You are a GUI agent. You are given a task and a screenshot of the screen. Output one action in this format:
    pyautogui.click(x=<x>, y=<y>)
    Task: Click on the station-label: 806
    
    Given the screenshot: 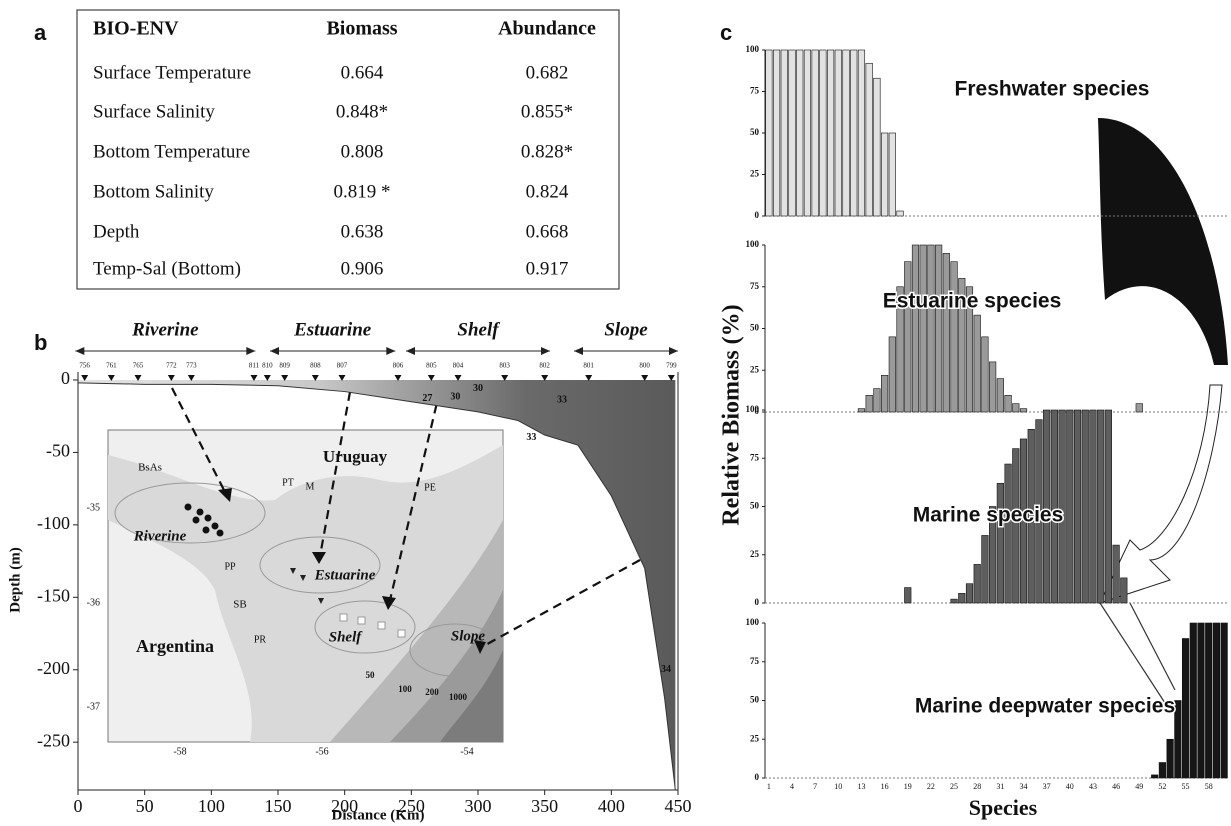 What is the action you would take?
    pyautogui.click(x=398, y=366)
    